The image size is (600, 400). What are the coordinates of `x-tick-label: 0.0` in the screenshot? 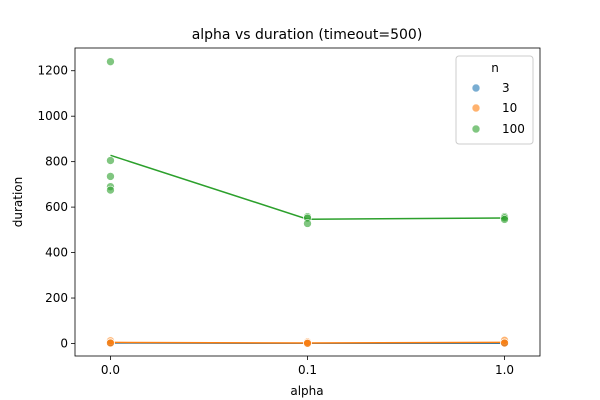 It's located at (110, 370).